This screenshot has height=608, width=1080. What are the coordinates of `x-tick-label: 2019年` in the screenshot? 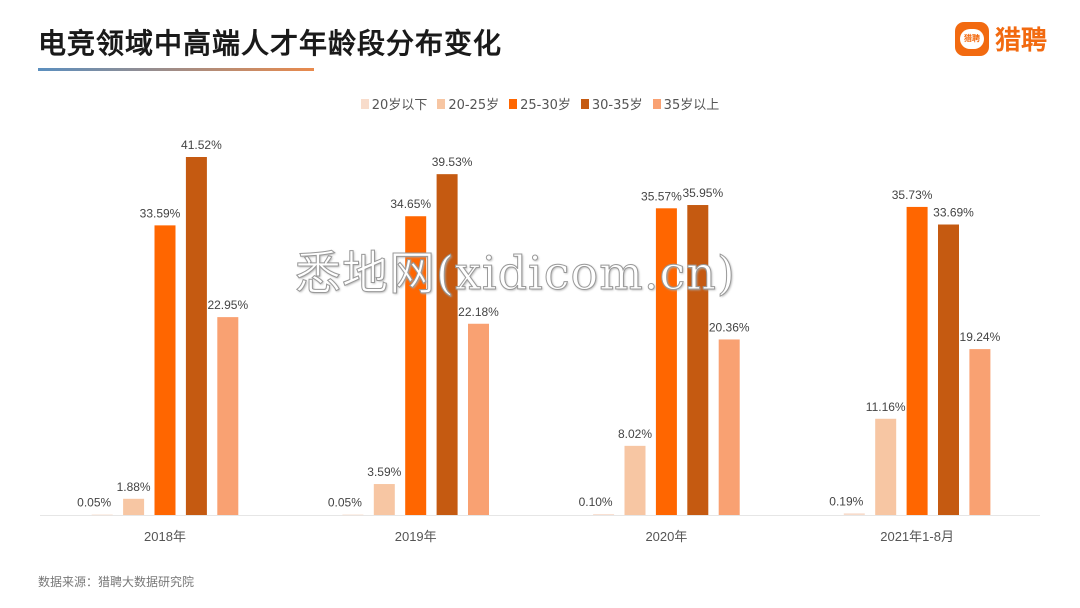 It's located at (416, 536).